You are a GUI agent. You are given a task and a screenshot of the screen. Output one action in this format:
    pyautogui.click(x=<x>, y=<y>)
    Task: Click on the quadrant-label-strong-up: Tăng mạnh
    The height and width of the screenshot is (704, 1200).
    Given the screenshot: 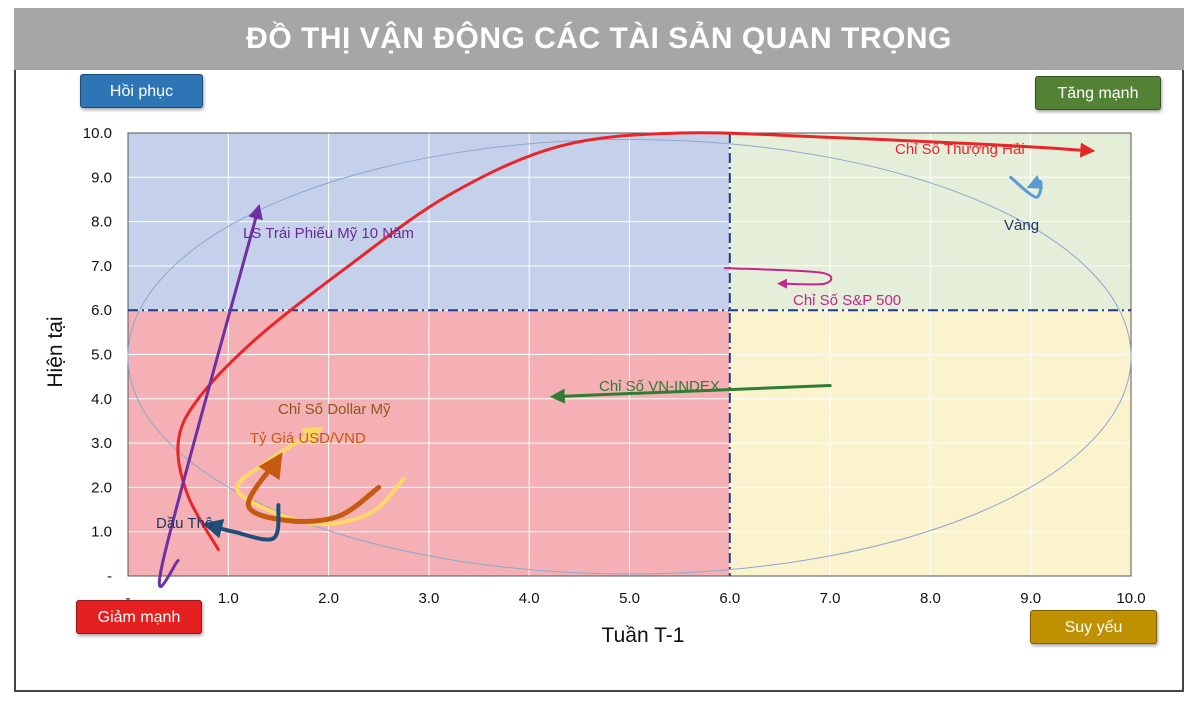 What is the action you would take?
    pyautogui.click(x=1098, y=93)
    